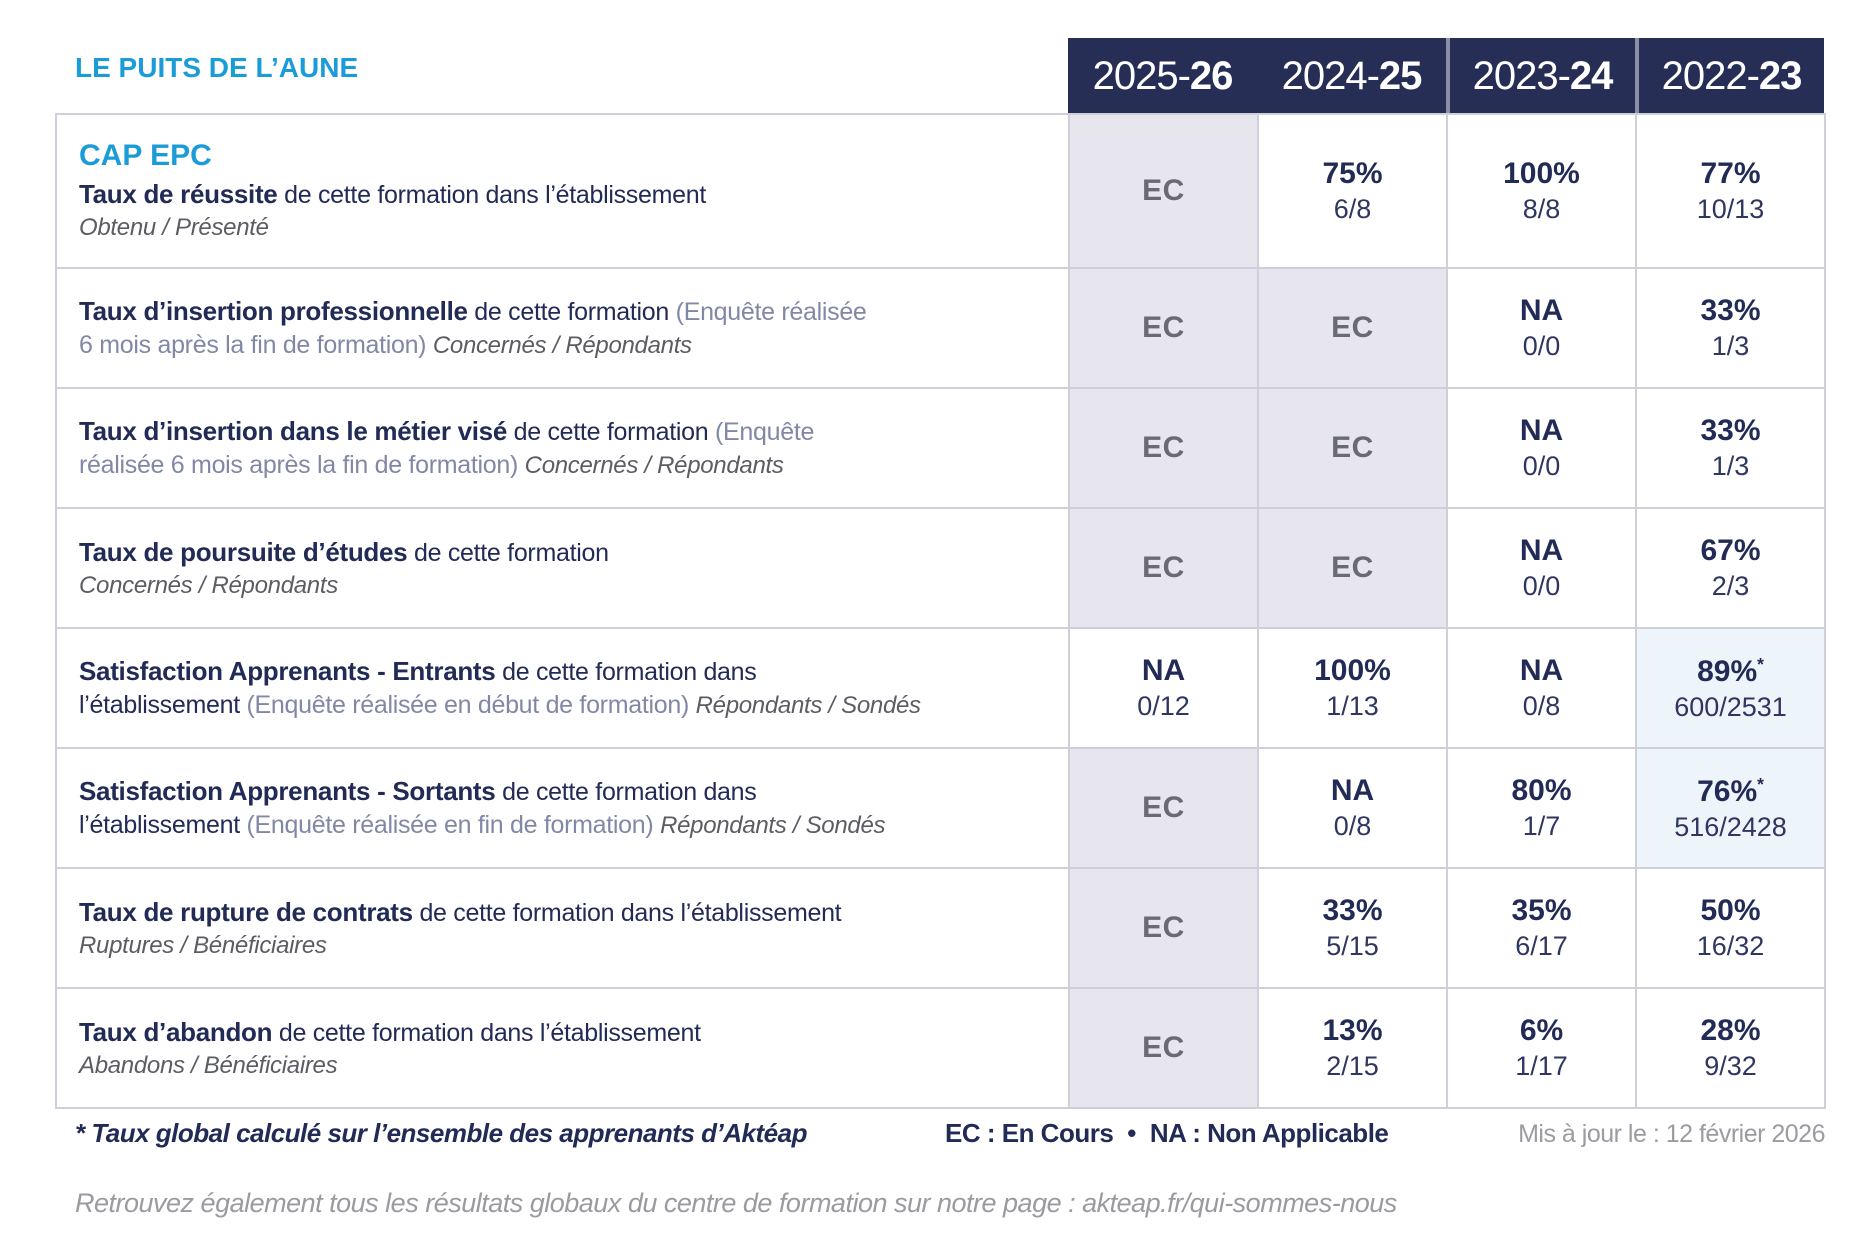  I want to click on percentage-value: 67%, so click(1730, 550).